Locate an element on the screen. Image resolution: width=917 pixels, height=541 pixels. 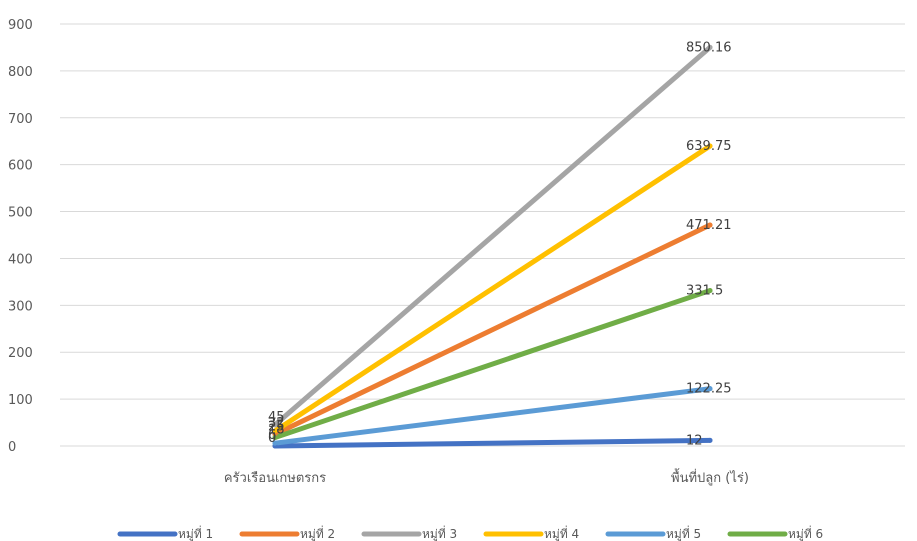
data-label: 32 is located at coordinates (276, 423).